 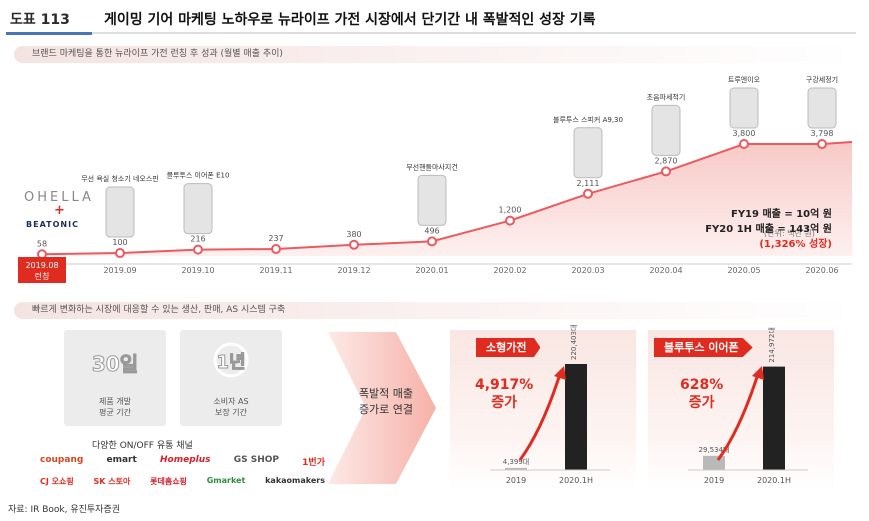 What do you see at coordinates (275, 238) in the screenshot?
I see `data-label: 237` at bounding box center [275, 238].